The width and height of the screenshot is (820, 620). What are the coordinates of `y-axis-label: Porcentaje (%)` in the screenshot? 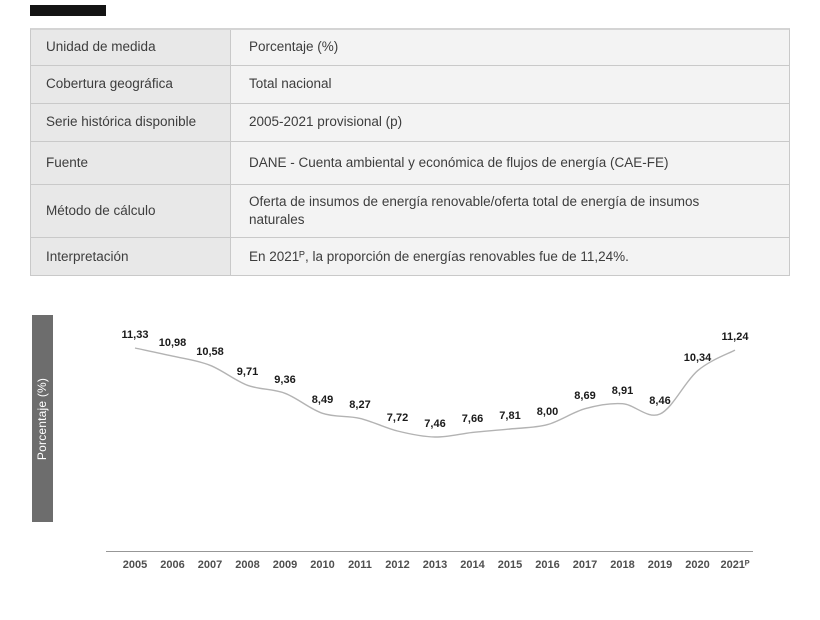 It's located at (42, 418).